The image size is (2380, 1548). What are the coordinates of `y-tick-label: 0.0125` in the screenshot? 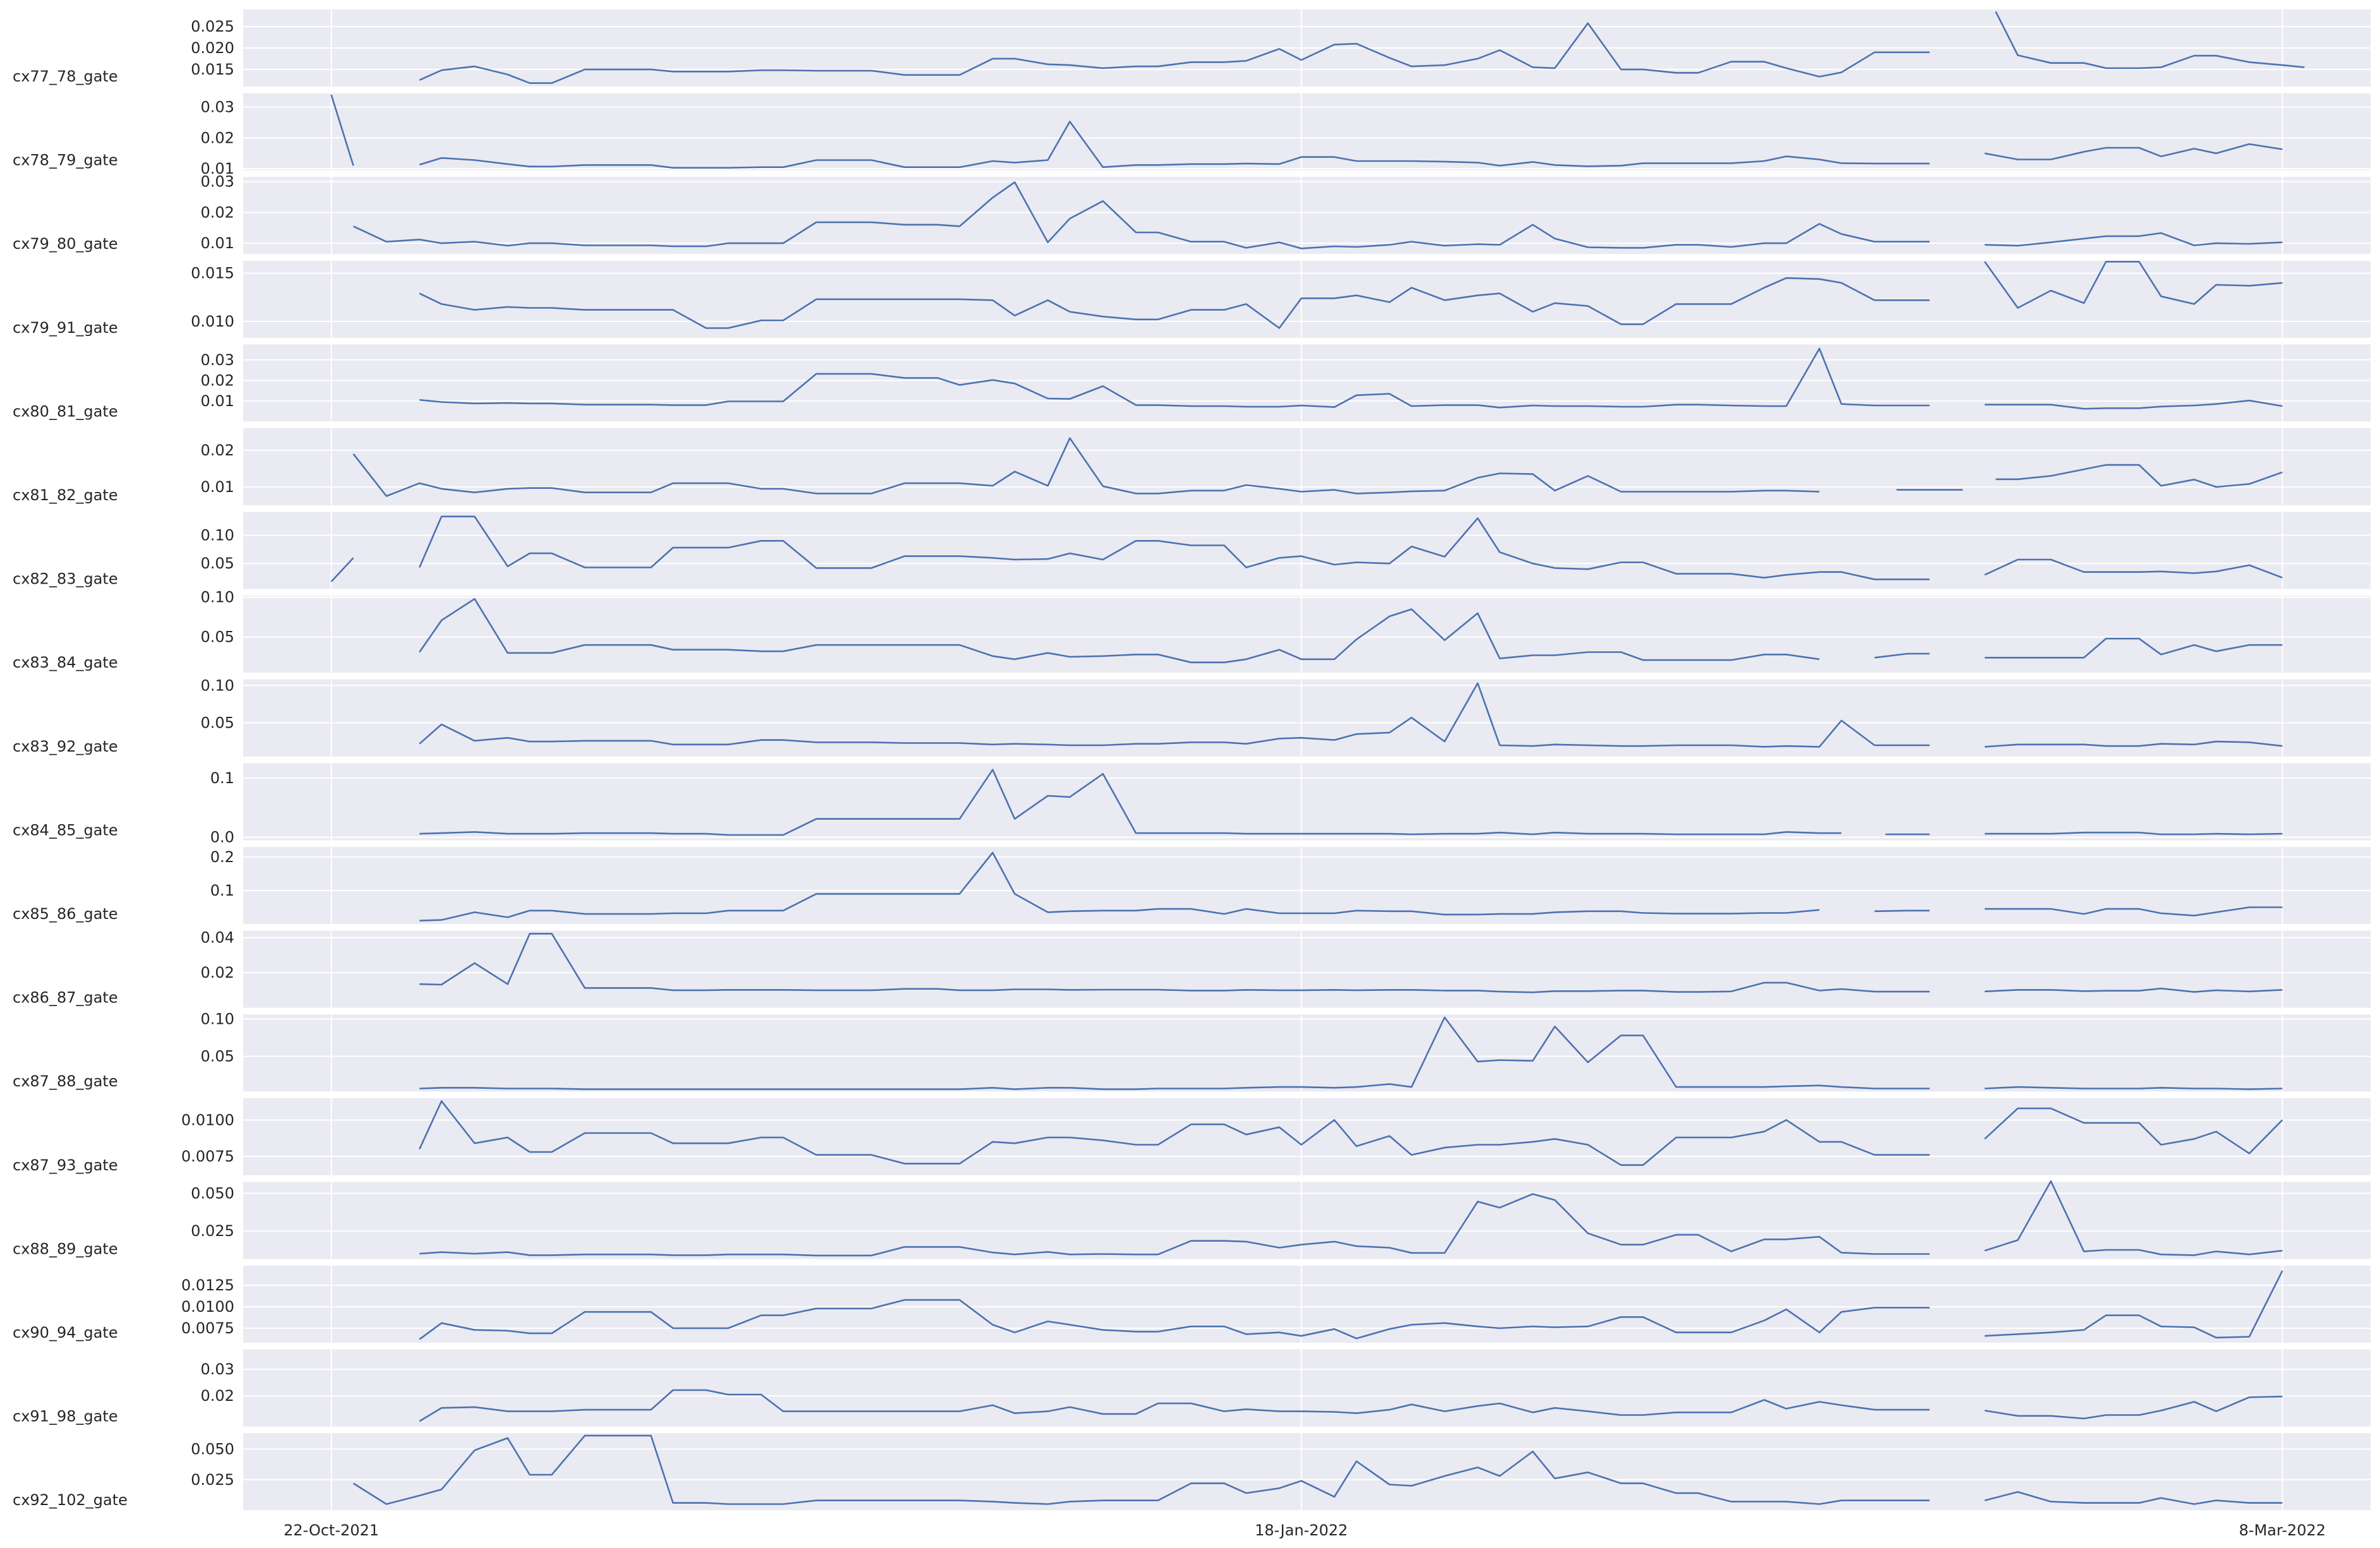 It's located at (207, 1285).